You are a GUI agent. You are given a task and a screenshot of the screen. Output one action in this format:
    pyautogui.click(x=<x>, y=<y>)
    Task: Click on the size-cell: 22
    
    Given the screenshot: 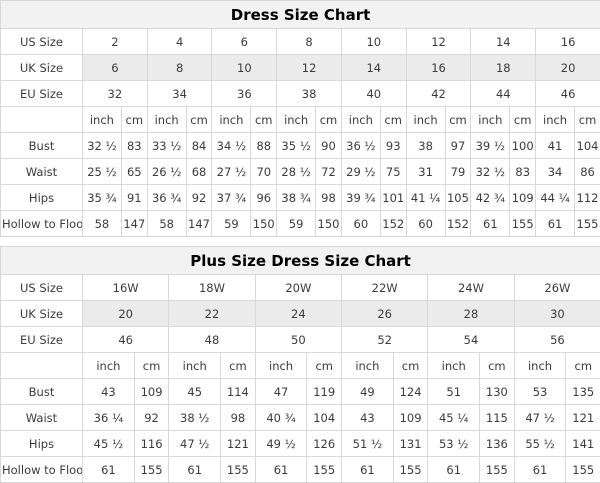 What is the action you would take?
    pyautogui.click(x=212, y=314)
    